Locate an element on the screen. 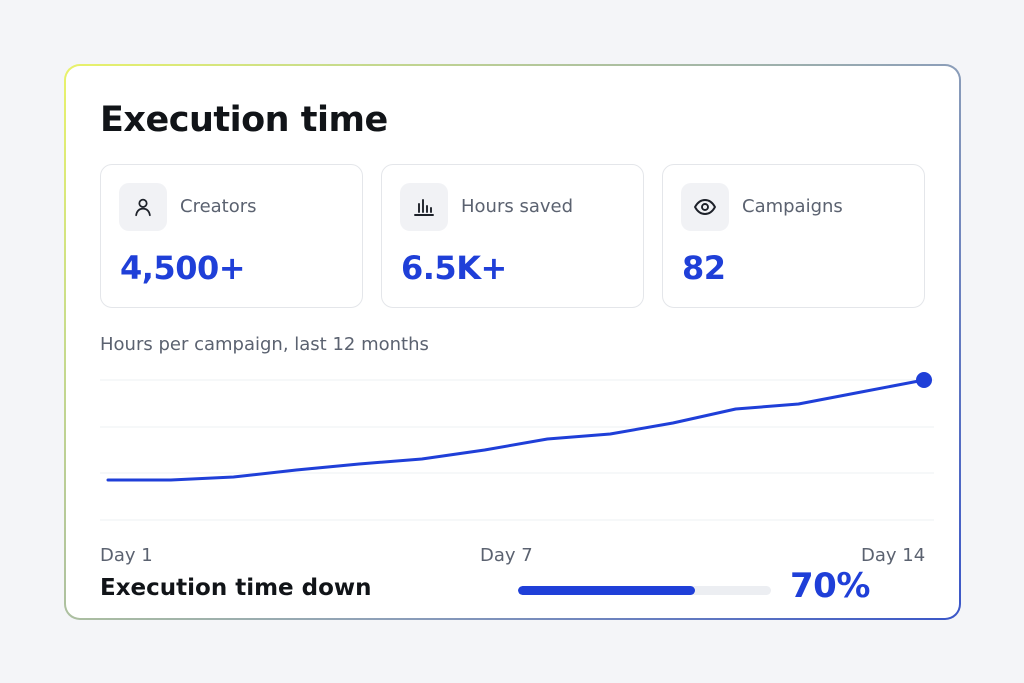 This screenshot has height=683, width=1024. footer-label: Execution time down is located at coordinates (236, 588).